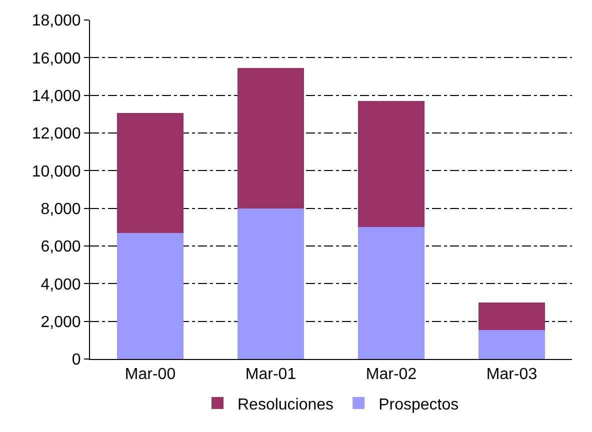  I want to click on y-tick-label: 4,000, so click(60, 285).